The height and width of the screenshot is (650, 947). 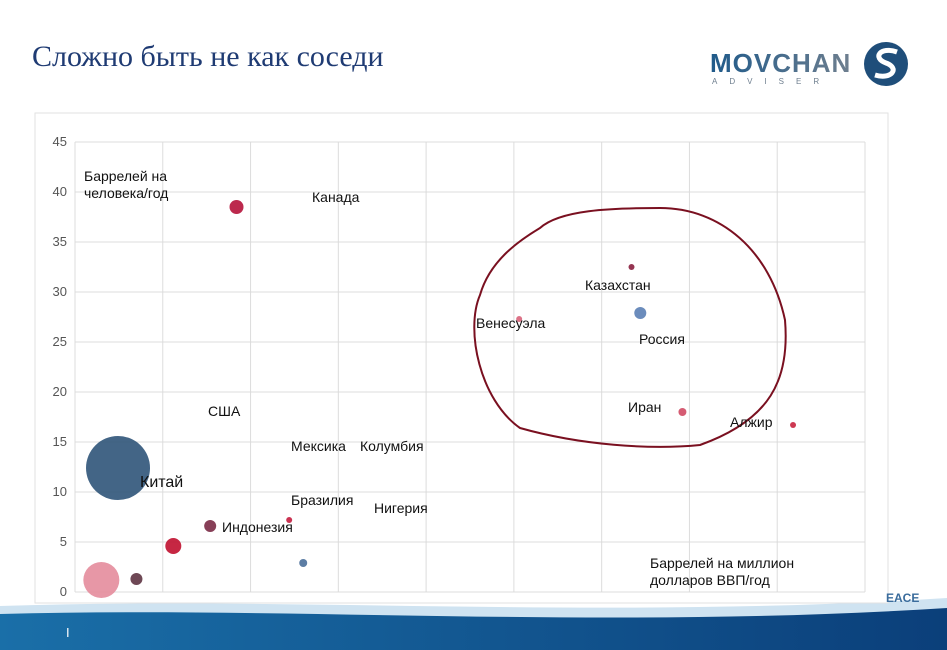 What do you see at coordinates (60, 191) in the screenshot?
I see `y-tick-label: 40` at bounding box center [60, 191].